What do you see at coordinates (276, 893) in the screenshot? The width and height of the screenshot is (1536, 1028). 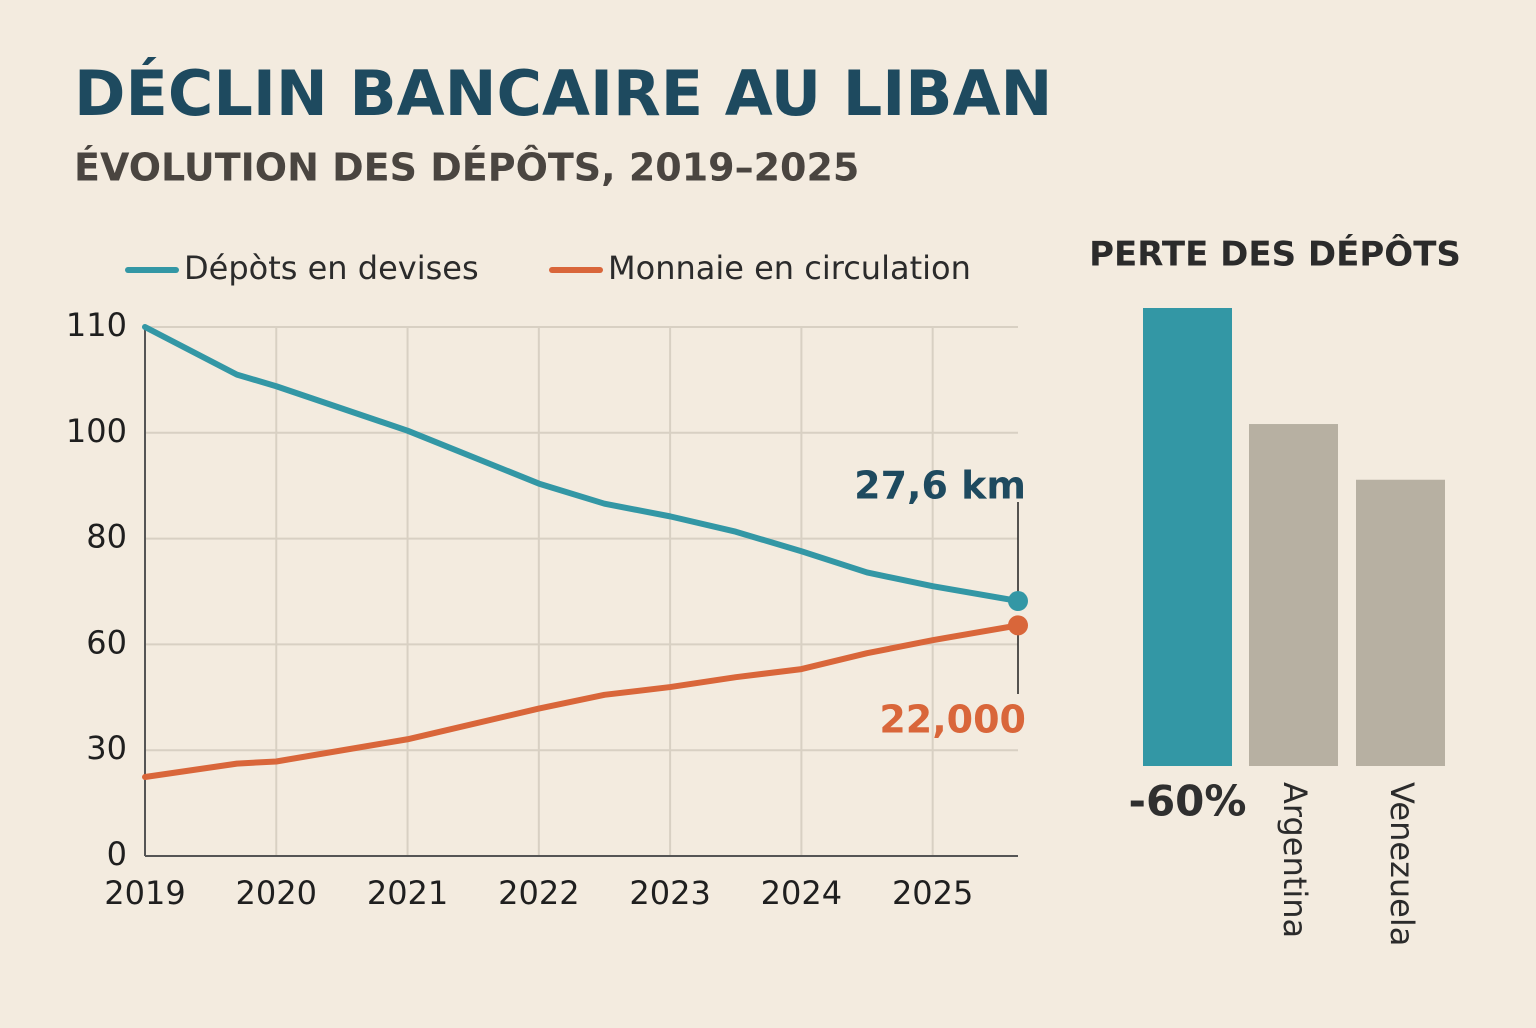 I see `x-tick-label: 2020` at bounding box center [276, 893].